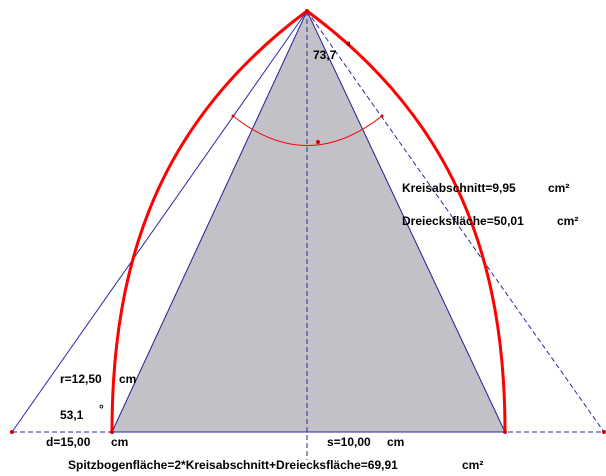 The width and height of the screenshot is (606, 476). I want to click on radius-unit: cm, so click(127, 379).